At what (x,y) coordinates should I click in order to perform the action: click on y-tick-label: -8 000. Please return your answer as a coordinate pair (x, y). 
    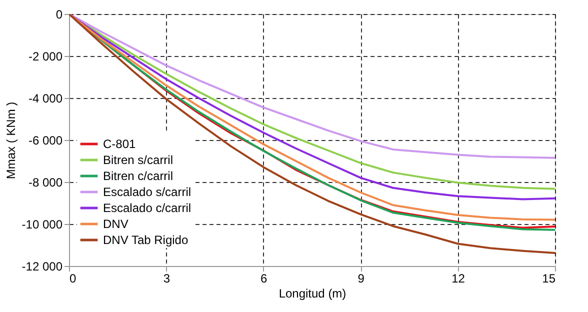
    Looking at the image, I should click on (45, 183).